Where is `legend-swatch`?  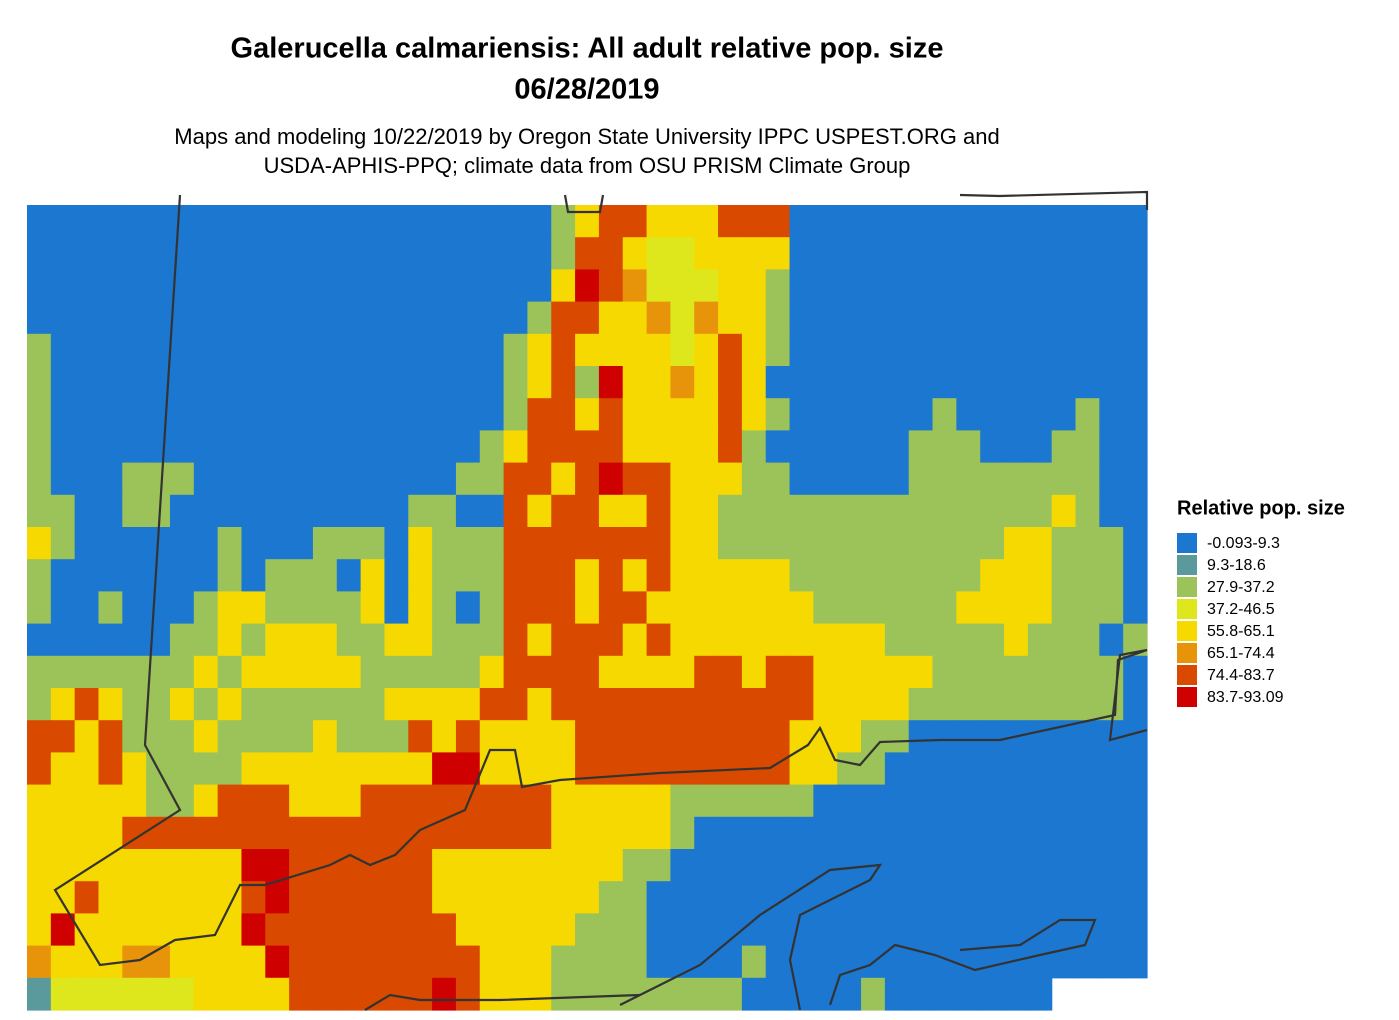 legend-swatch is located at coordinates (1187, 565).